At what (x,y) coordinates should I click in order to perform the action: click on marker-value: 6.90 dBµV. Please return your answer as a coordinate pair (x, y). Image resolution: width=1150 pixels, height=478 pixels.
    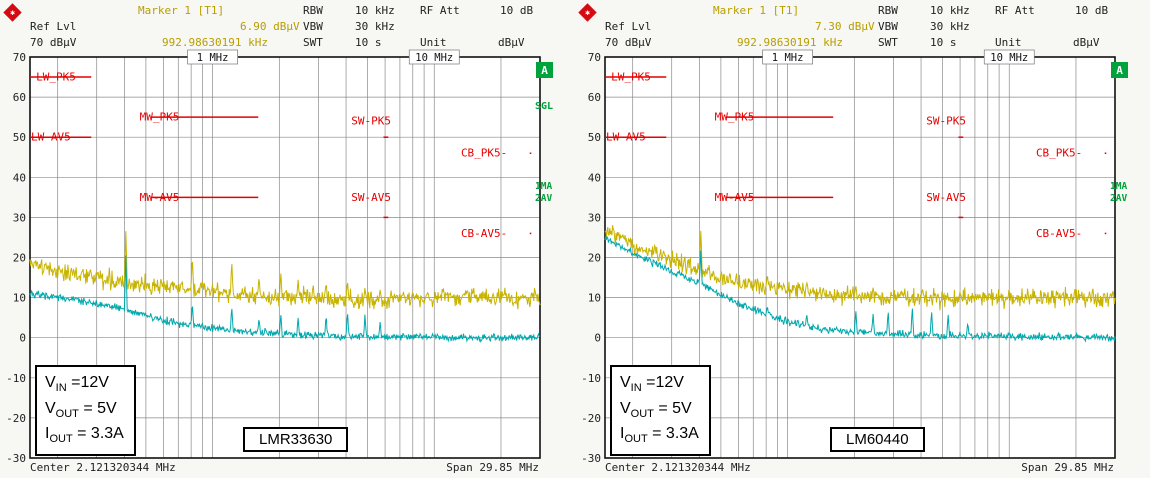
    Looking at the image, I should click on (270, 26).